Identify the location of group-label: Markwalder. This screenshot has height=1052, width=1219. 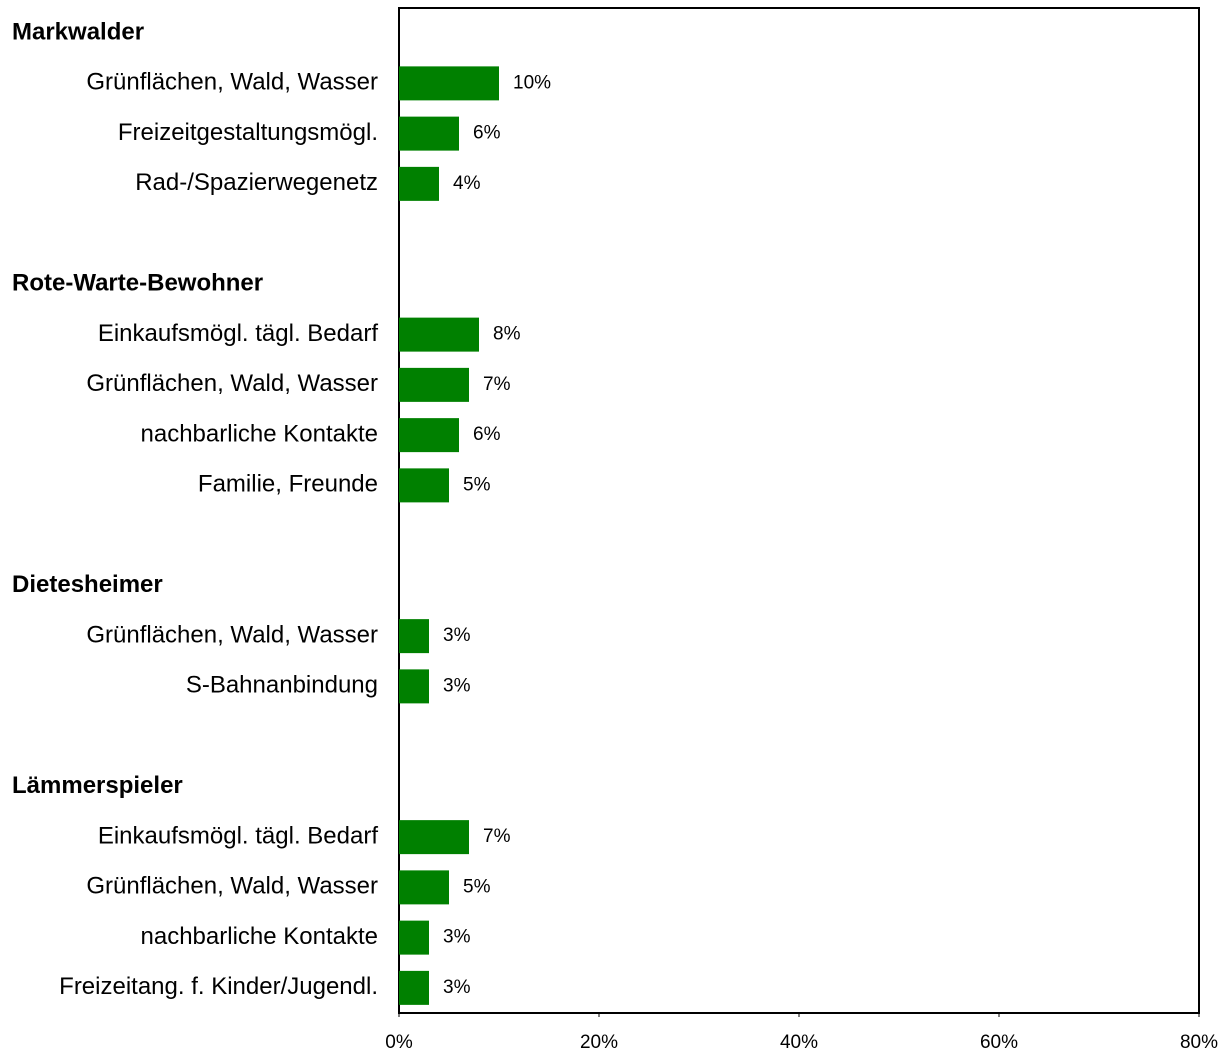
(78, 31).